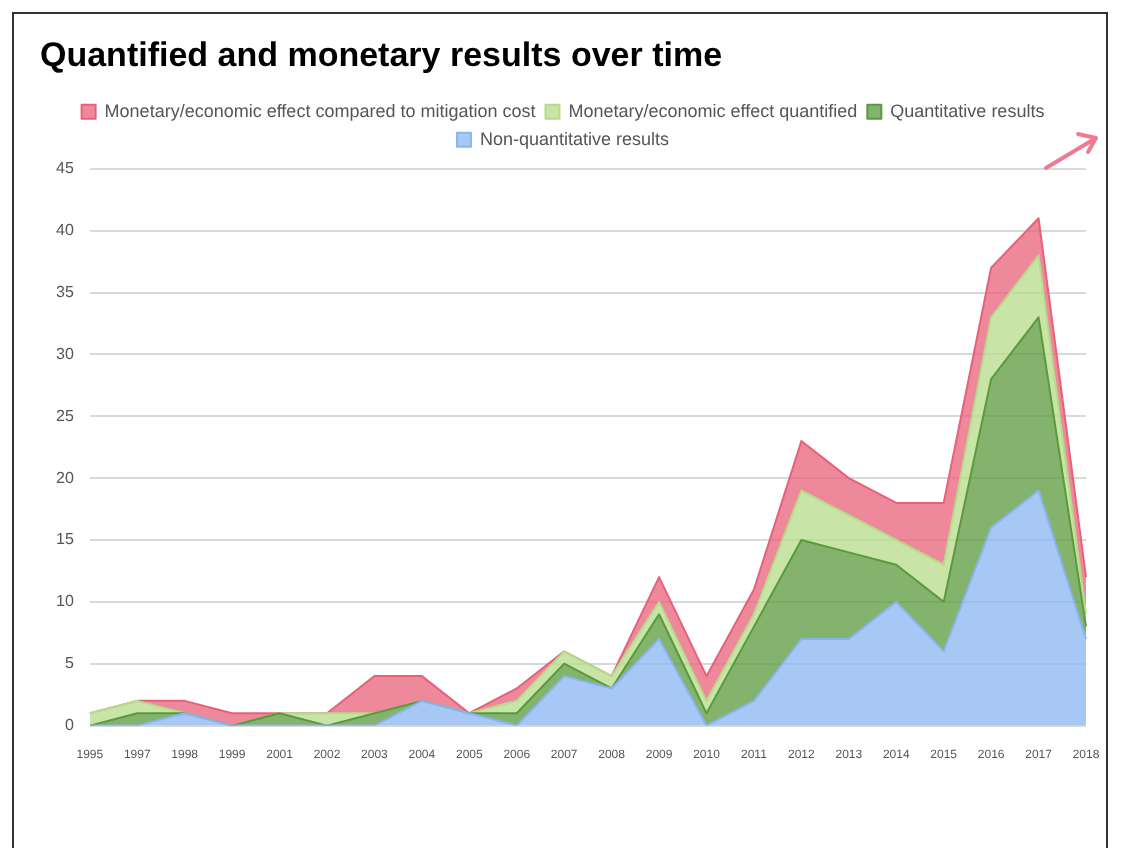 The width and height of the screenshot is (1126, 848). What do you see at coordinates (65, 601) in the screenshot?
I see `y-tick-label: 10` at bounding box center [65, 601].